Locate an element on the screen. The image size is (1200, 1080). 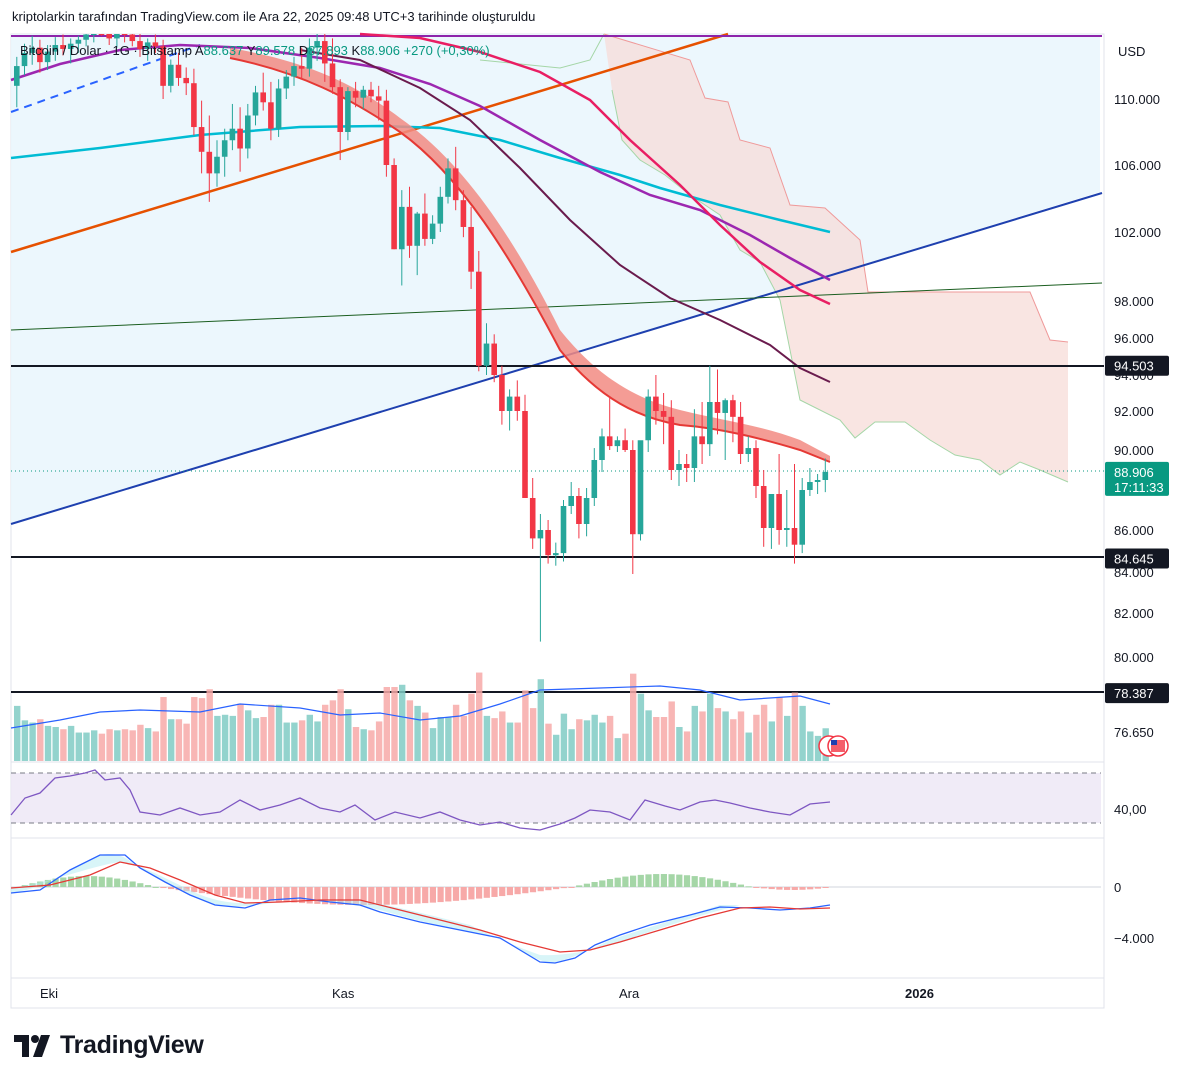
ichimoku-span-b-lower is located at coordinates (840, 286).